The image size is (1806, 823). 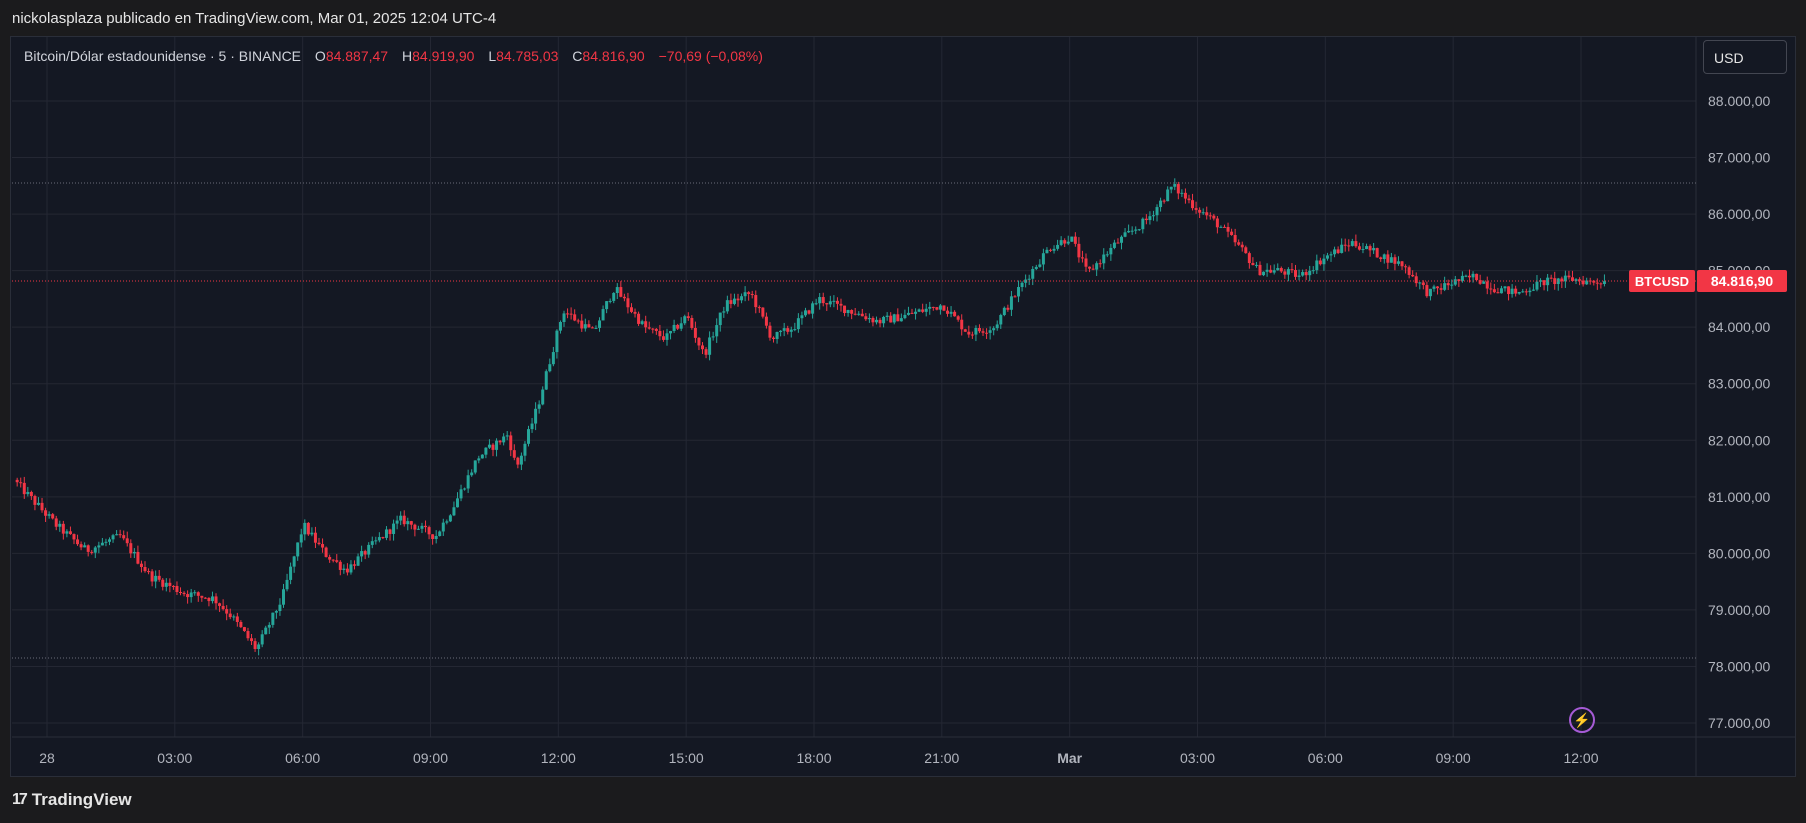 I want to click on last-price-tag, so click(x=1742, y=280).